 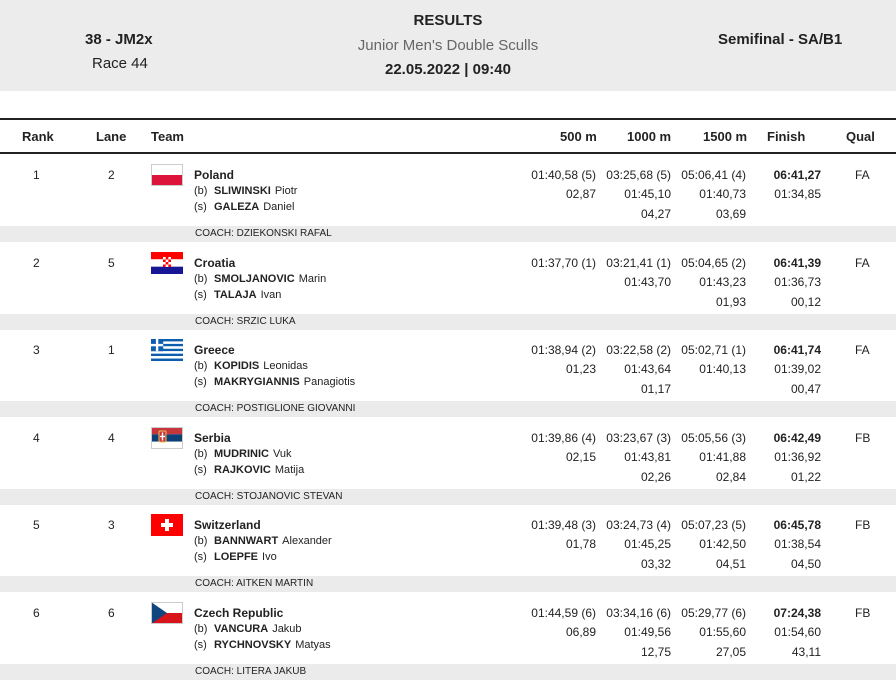 I want to click on lane-value: 5, so click(x=111, y=262).